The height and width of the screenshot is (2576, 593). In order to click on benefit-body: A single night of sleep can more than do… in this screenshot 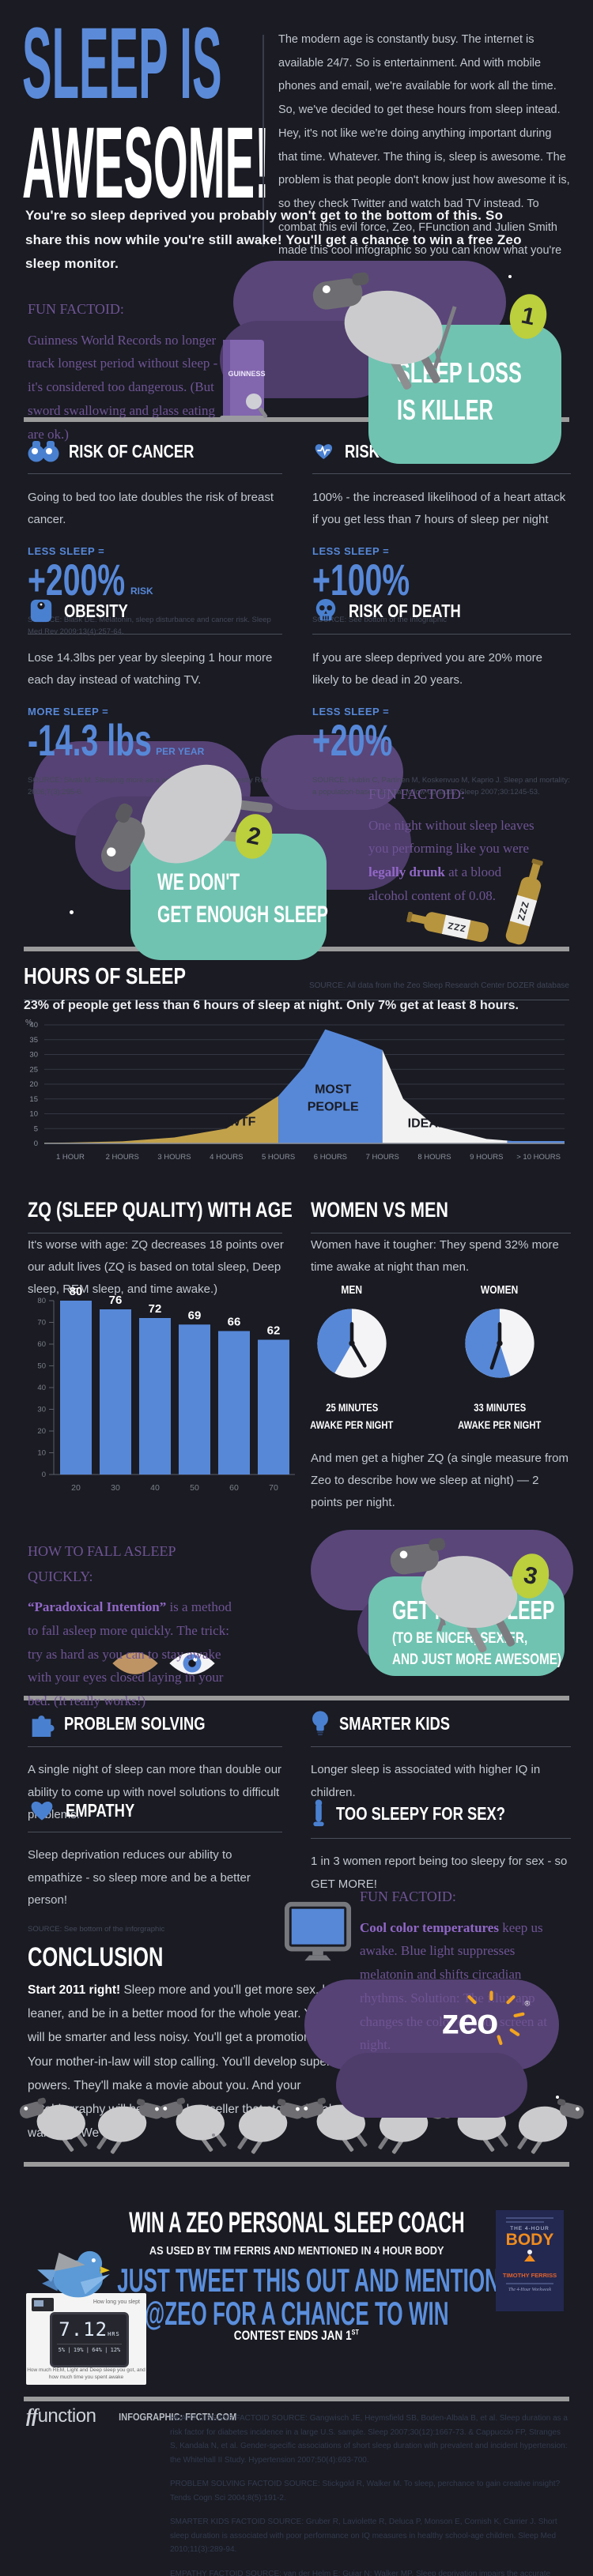, I will do `click(155, 1792)`.